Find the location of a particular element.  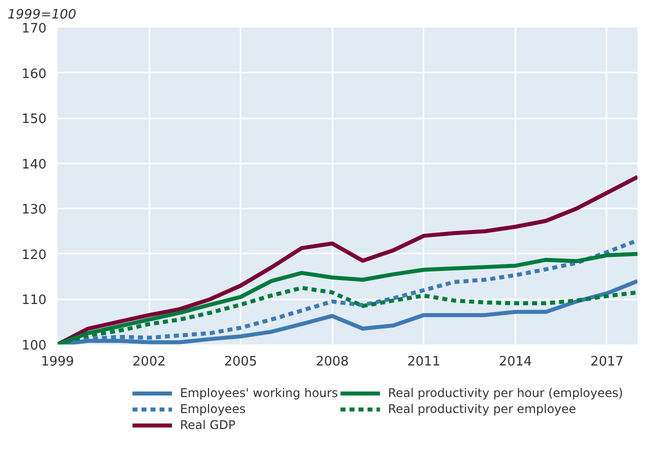

y-axis-title: 1999=100 is located at coordinates (42, 15).